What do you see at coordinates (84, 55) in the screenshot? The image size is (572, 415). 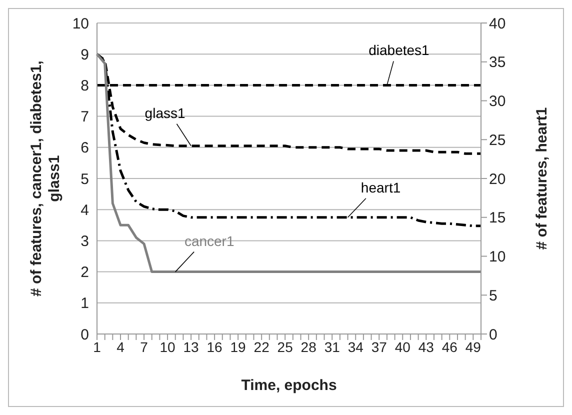 I see `y-tick-label: 9` at bounding box center [84, 55].